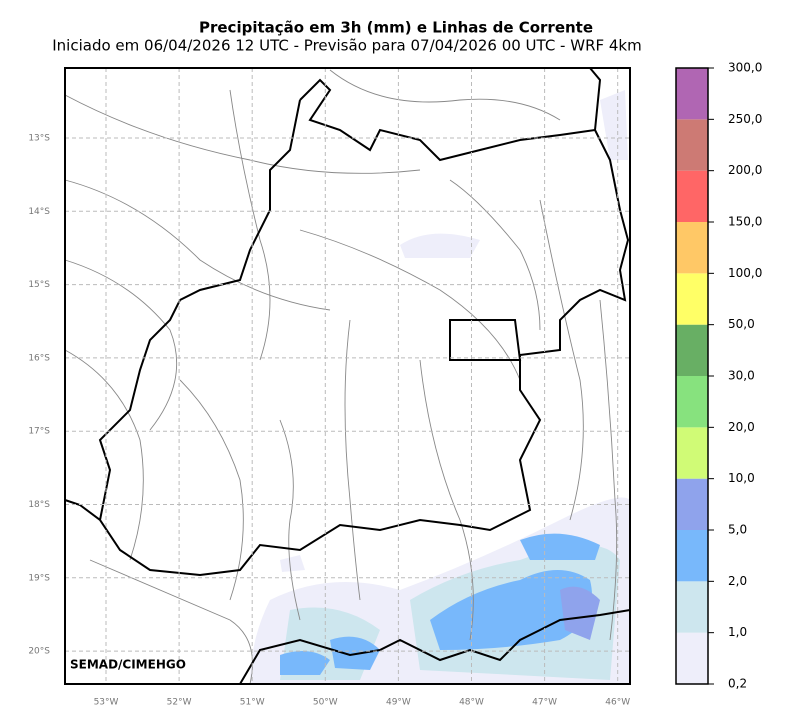 The image size is (786, 728). What do you see at coordinates (737, 632) in the screenshot?
I see `colorbar-label: 1,0` at bounding box center [737, 632].